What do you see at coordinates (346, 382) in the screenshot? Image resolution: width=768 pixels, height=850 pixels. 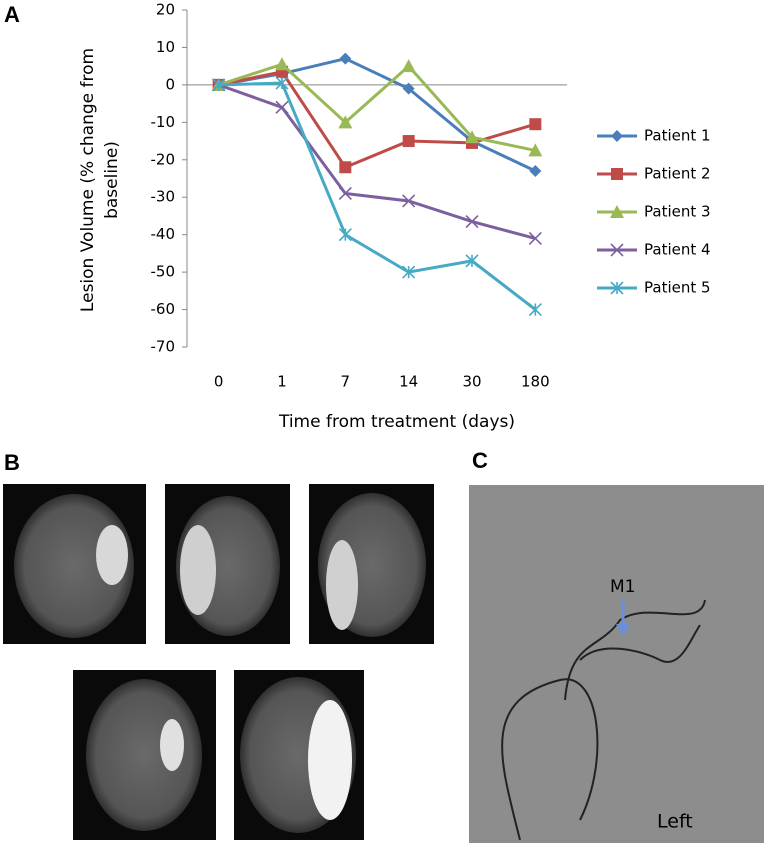 I see `x-tick-label: 7` at bounding box center [346, 382].